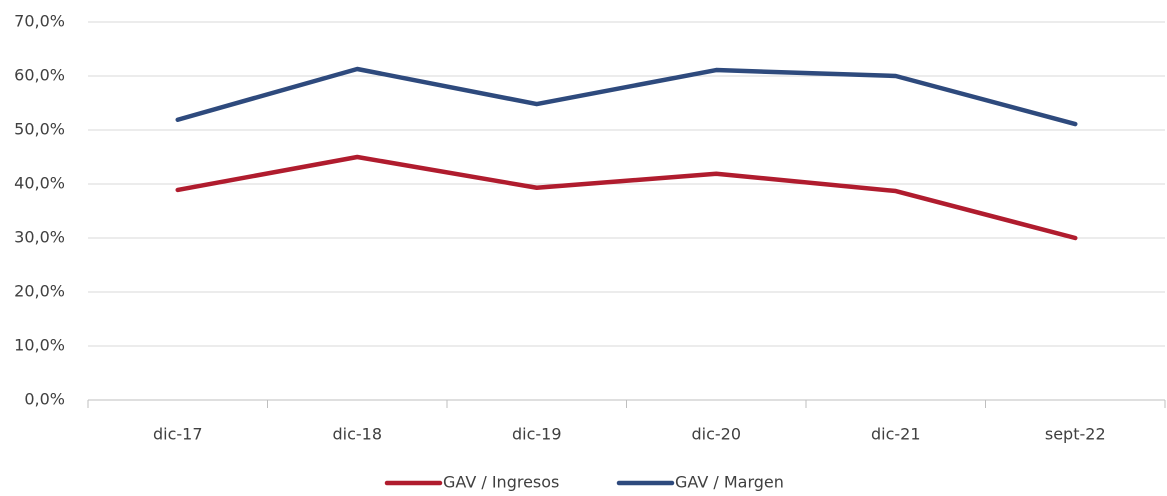 This screenshot has height=496, width=1167. What do you see at coordinates (39, 345) in the screenshot?
I see `y-tick-label: 10,0%` at bounding box center [39, 345].